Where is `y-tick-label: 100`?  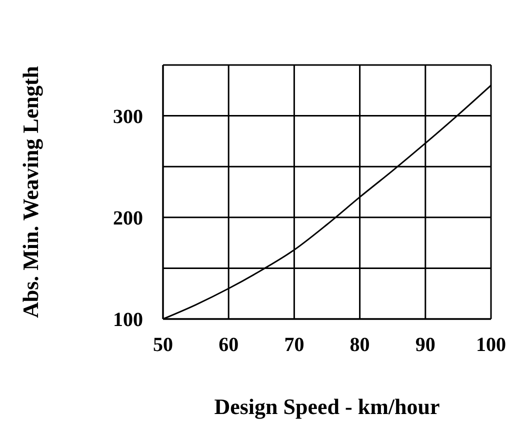
y-tick-label: 100 is located at coordinates (128, 320).